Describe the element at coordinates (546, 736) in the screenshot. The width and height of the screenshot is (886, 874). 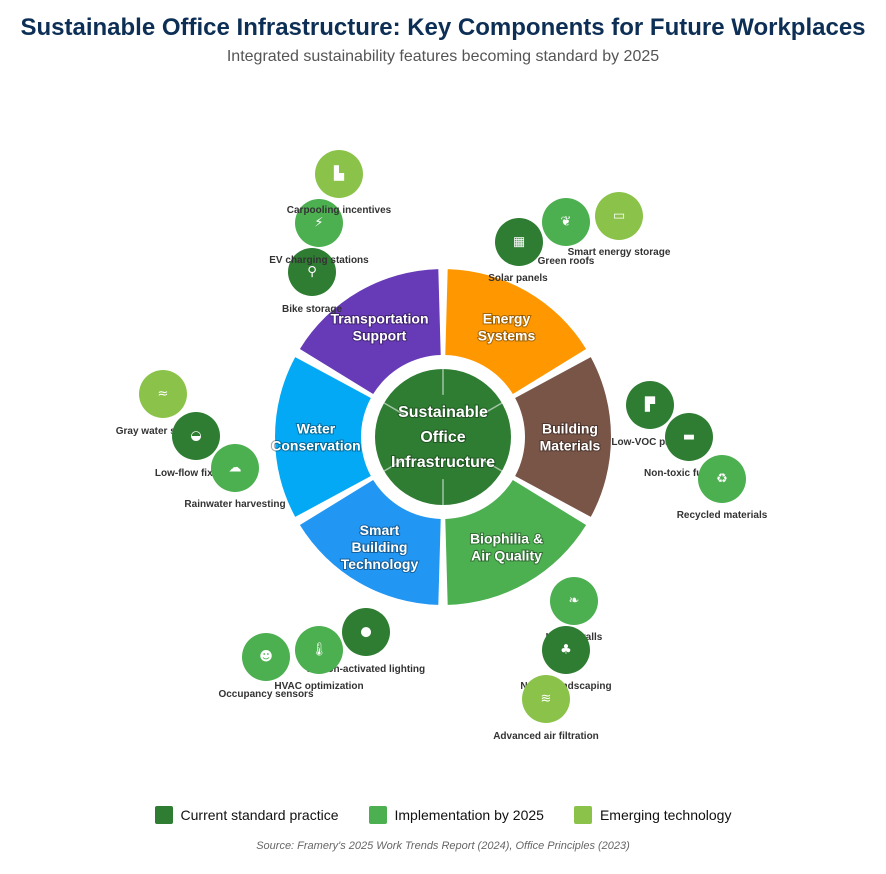
I see `feature-label: Advanced air filtration` at that location.